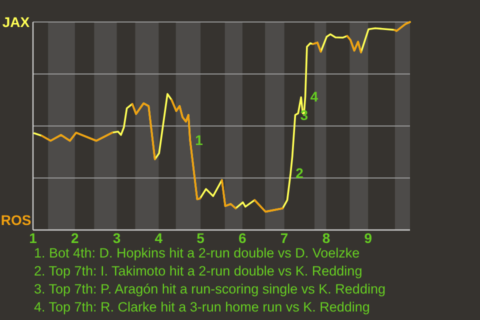  I want to click on annotation: 1, so click(199, 140).